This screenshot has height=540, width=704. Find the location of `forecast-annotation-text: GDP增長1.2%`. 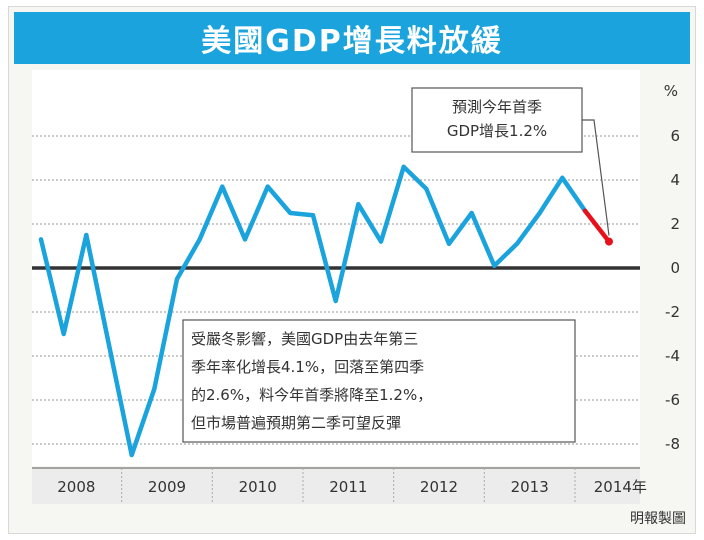

forecast-annotation-text: GDP增長1.2% is located at coordinates (497, 131).